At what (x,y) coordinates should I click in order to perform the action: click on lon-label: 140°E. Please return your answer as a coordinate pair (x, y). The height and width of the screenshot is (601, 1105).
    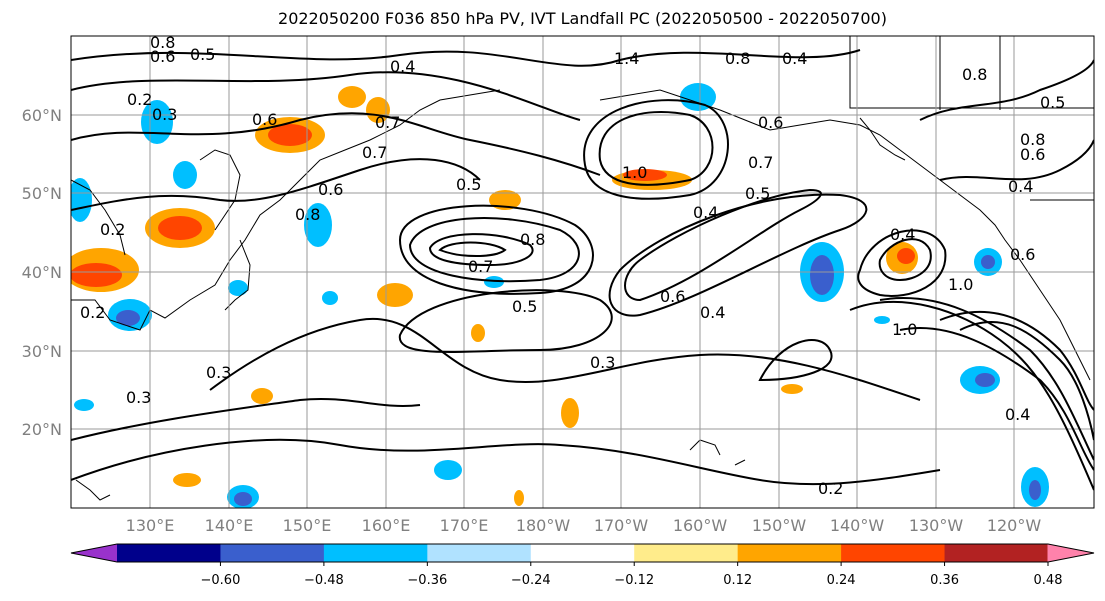
    Looking at the image, I should click on (229, 525).